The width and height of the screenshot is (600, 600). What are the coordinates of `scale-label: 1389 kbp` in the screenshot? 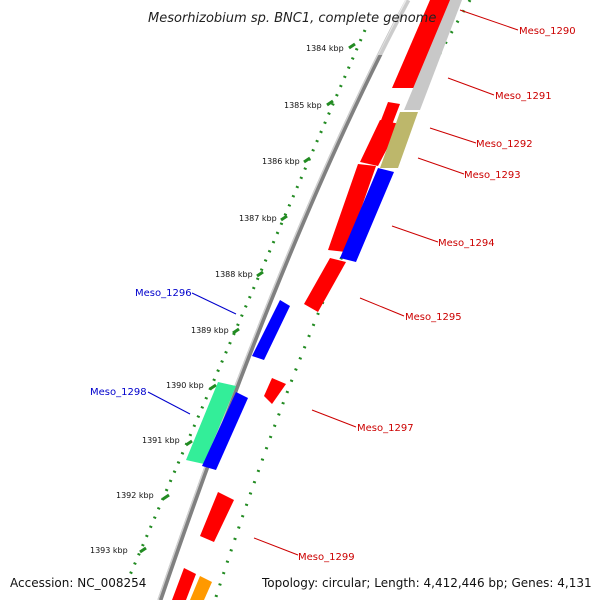 It's located at (210, 330).